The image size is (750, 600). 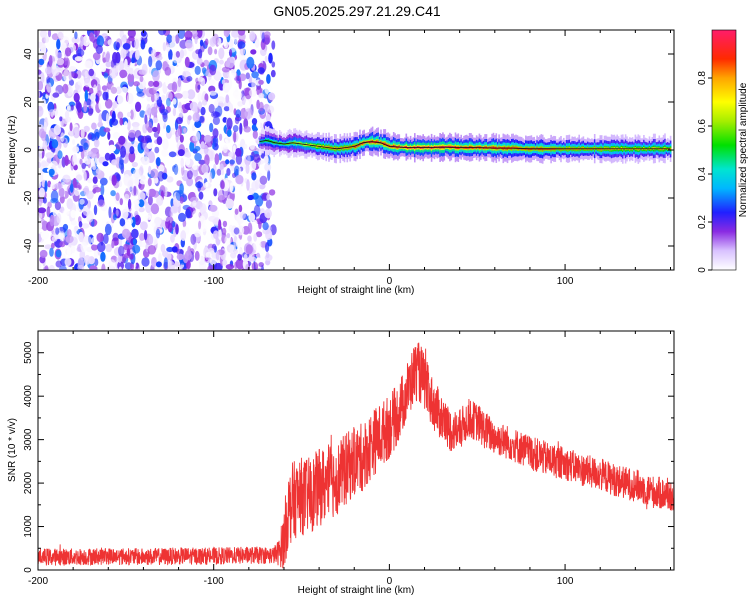 I want to click on y-tick-label: -40, so click(x=28, y=245).